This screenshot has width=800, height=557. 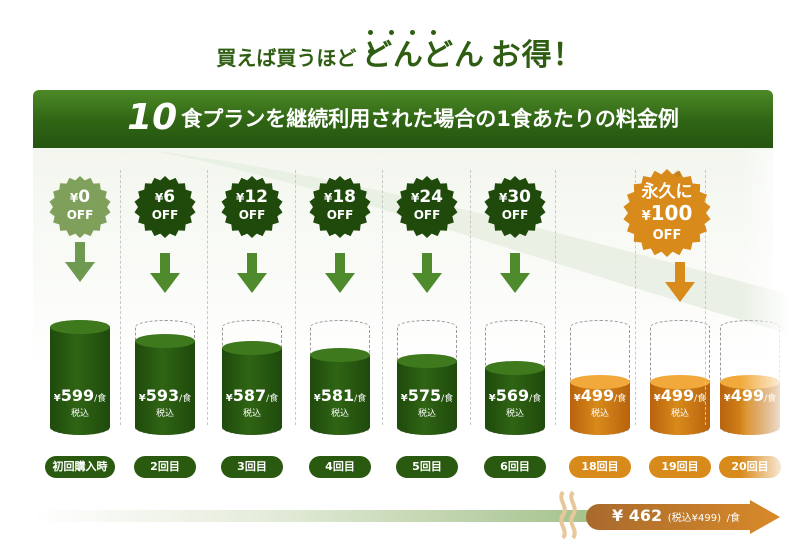 I want to click on discount-badge: ¥24 OFF, so click(x=427, y=207).